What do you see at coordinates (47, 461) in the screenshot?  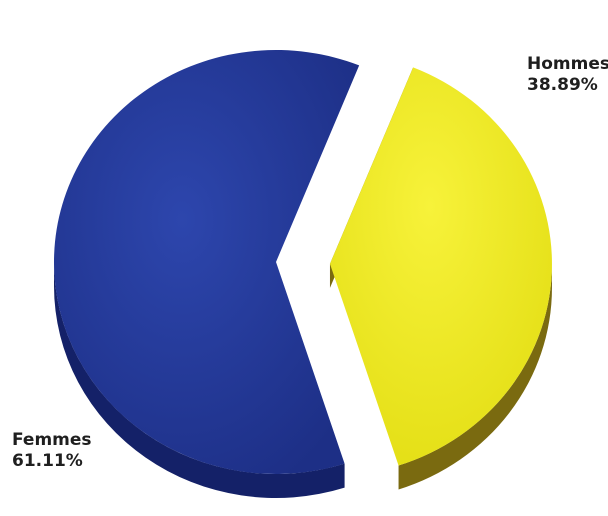 I see `slice-label-femmes-value: 61.11%` at bounding box center [47, 461].